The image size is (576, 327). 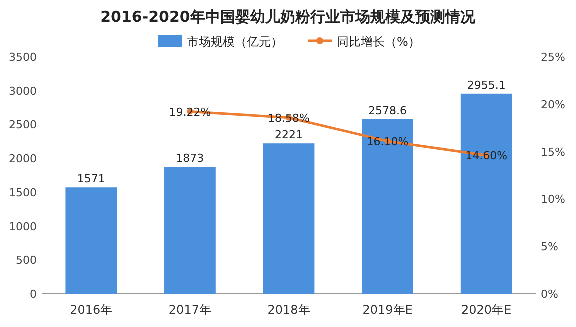 I want to click on data-label: 2221, so click(x=289, y=135).